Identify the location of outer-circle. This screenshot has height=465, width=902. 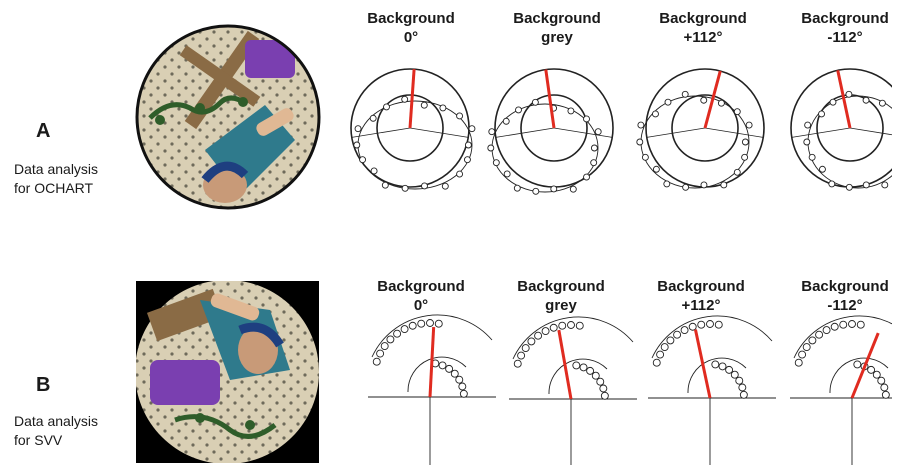
(410, 128).